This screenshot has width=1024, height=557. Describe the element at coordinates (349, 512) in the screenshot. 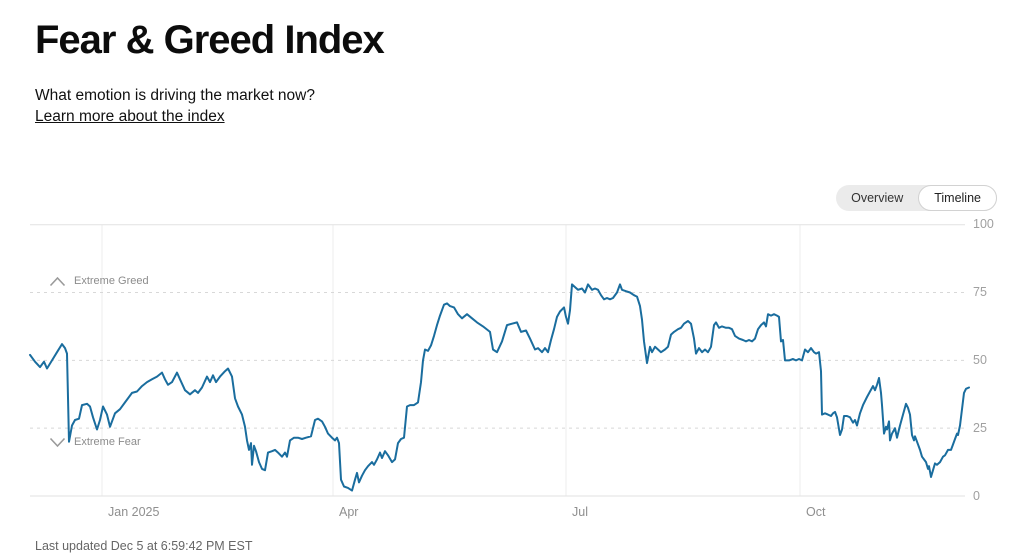

I see `x-axis-tick: Apr` at that location.